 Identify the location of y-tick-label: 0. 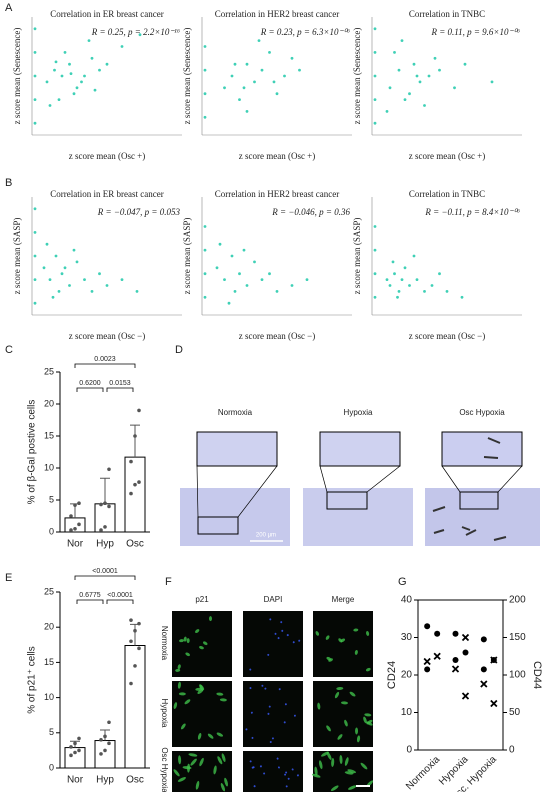
(51, 531).